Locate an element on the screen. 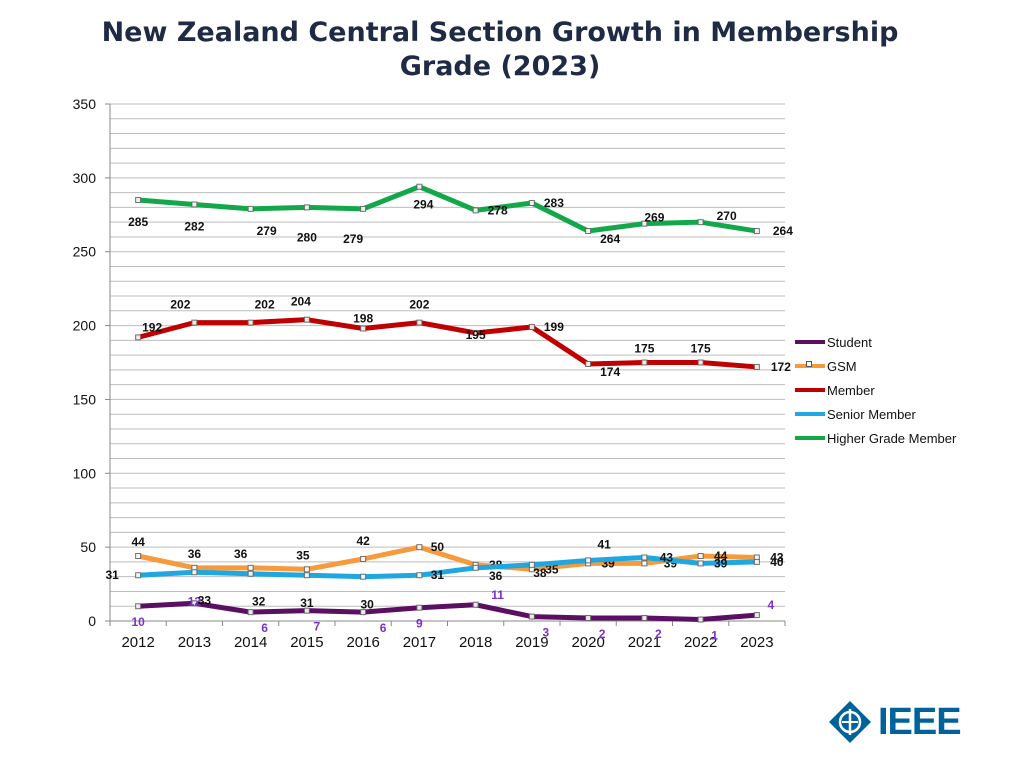  legend-label-higher-grade-member: Higher Grade Member is located at coordinates (892, 438).